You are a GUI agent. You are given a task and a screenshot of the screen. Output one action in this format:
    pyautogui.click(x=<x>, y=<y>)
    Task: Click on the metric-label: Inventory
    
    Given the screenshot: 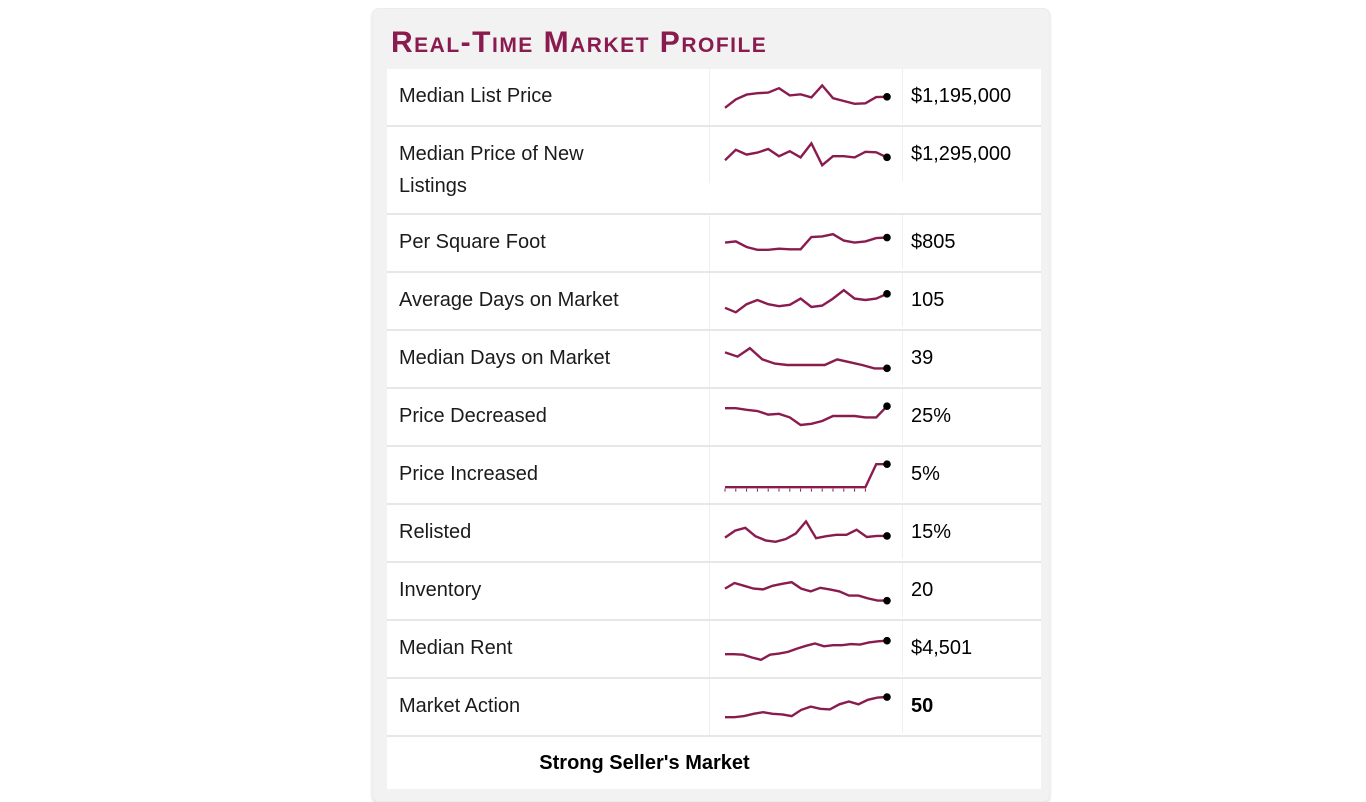 What is the action you would take?
    pyautogui.click(x=440, y=590)
    